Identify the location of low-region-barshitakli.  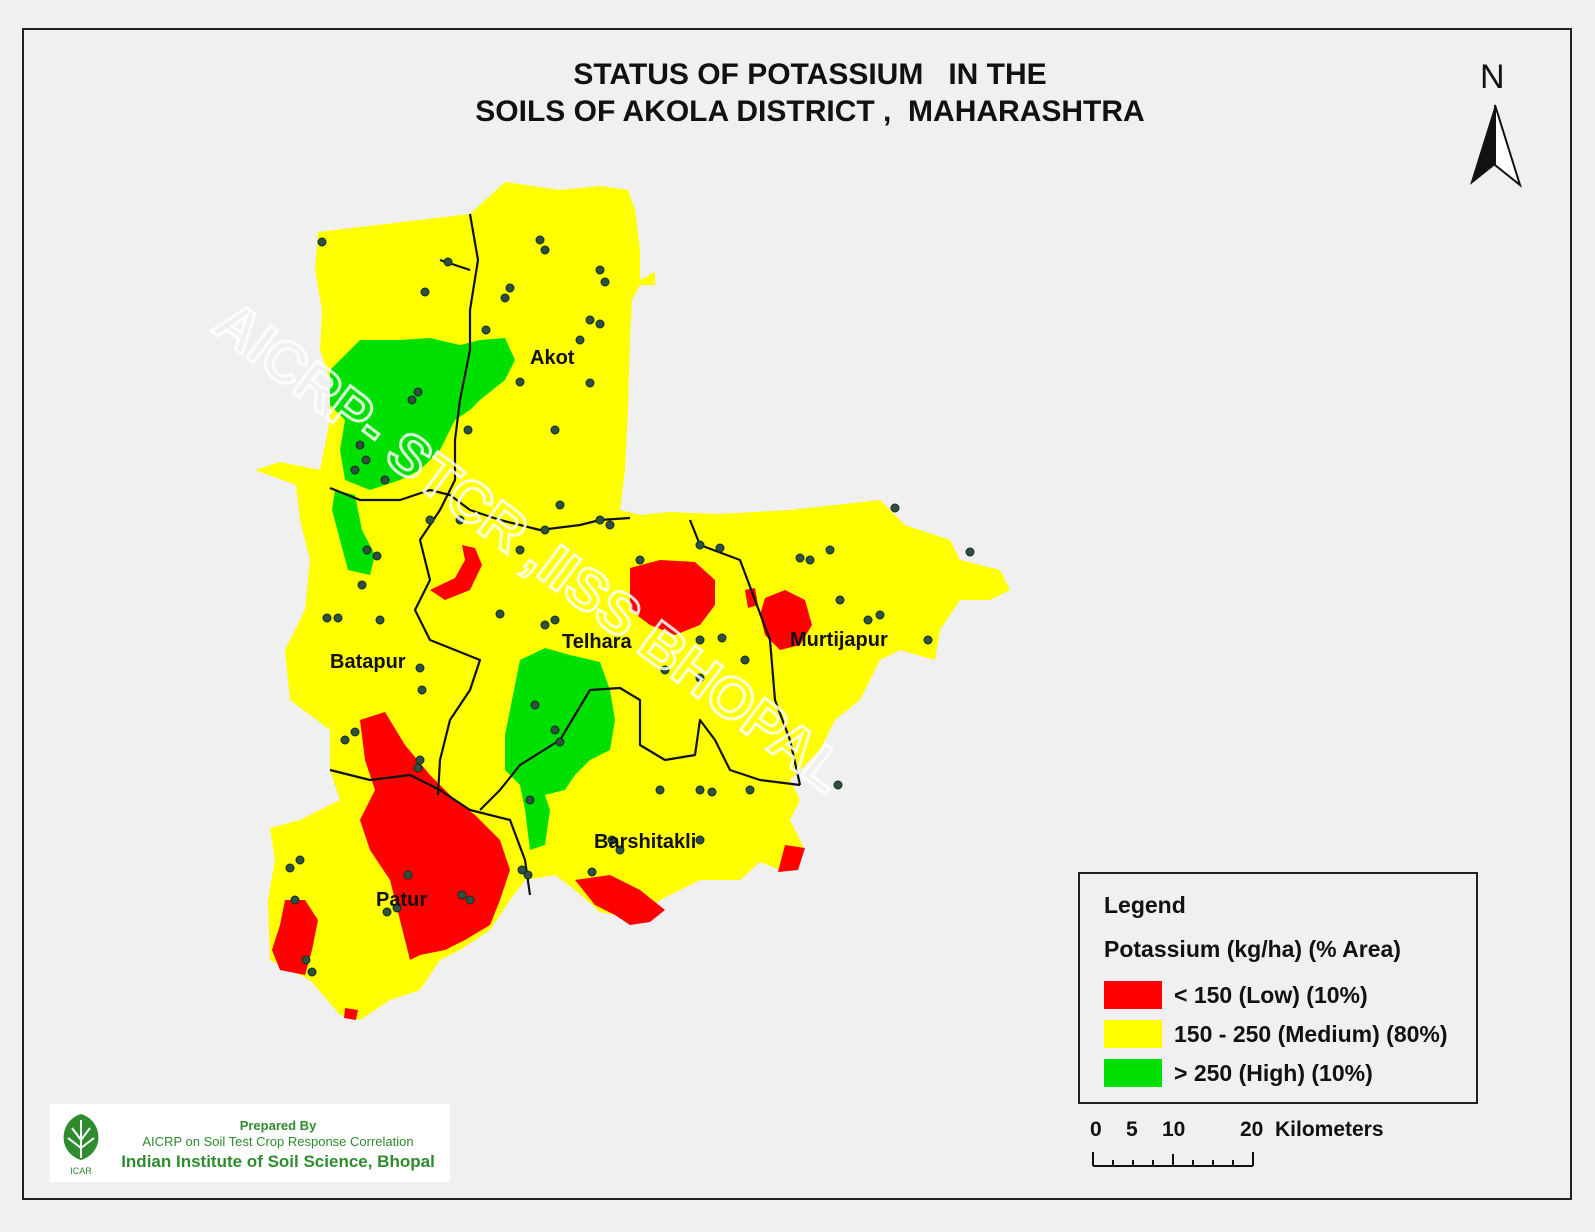
(620, 900).